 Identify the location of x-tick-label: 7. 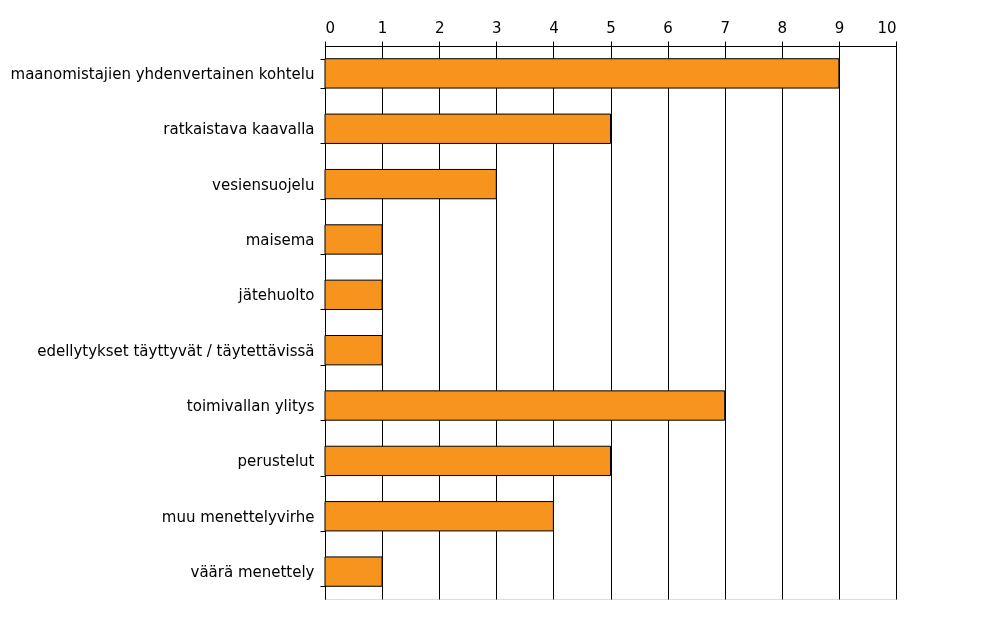
(725, 27).